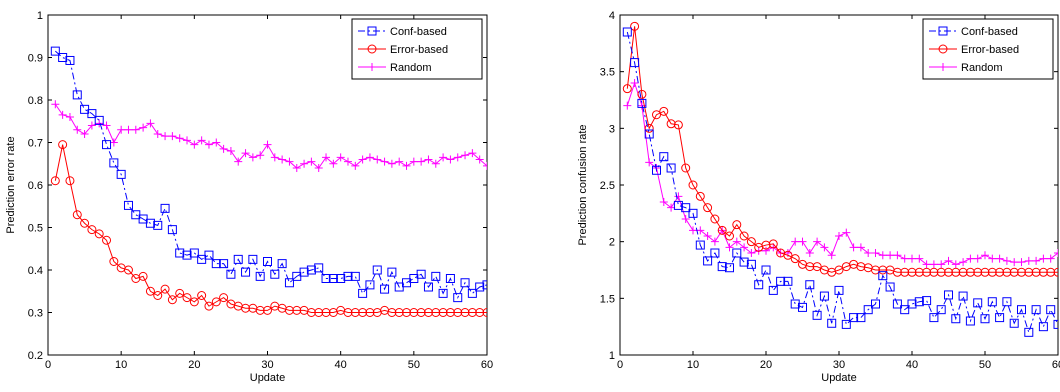 The image size is (1060, 392). I want to click on legend-label: Error-based, so click(419, 50).